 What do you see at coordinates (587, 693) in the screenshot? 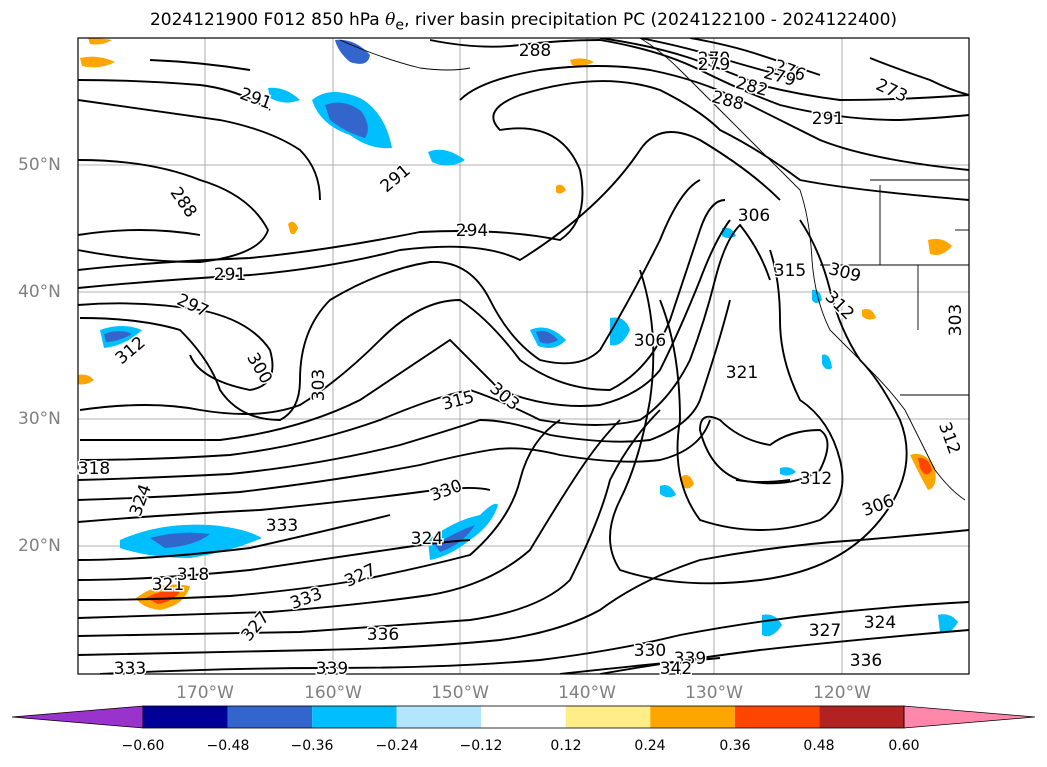
I see `lon-label-140w: 140°W` at bounding box center [587, 693].